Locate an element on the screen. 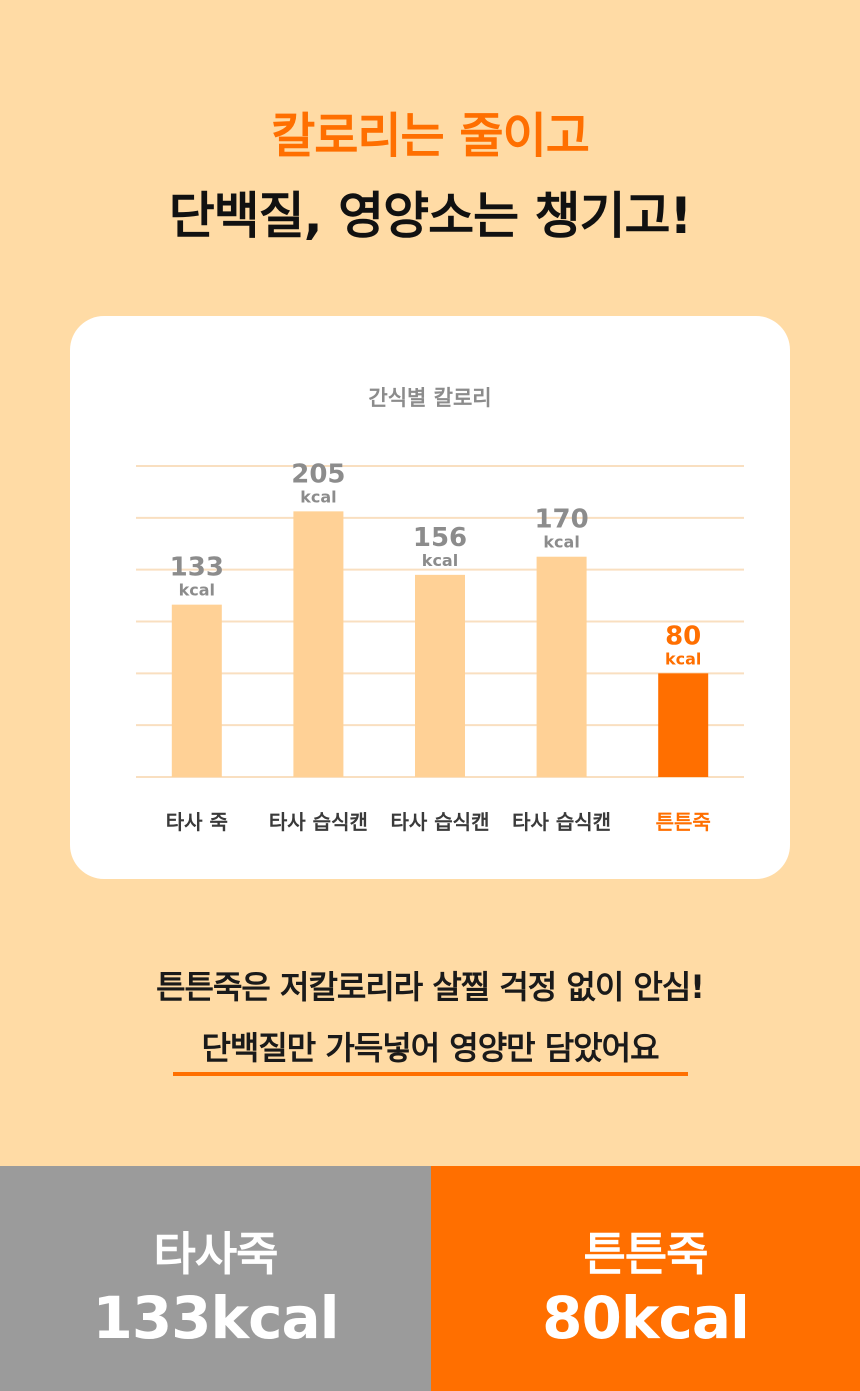  bar-value-label: 156 is located at coordinates (440, 538).